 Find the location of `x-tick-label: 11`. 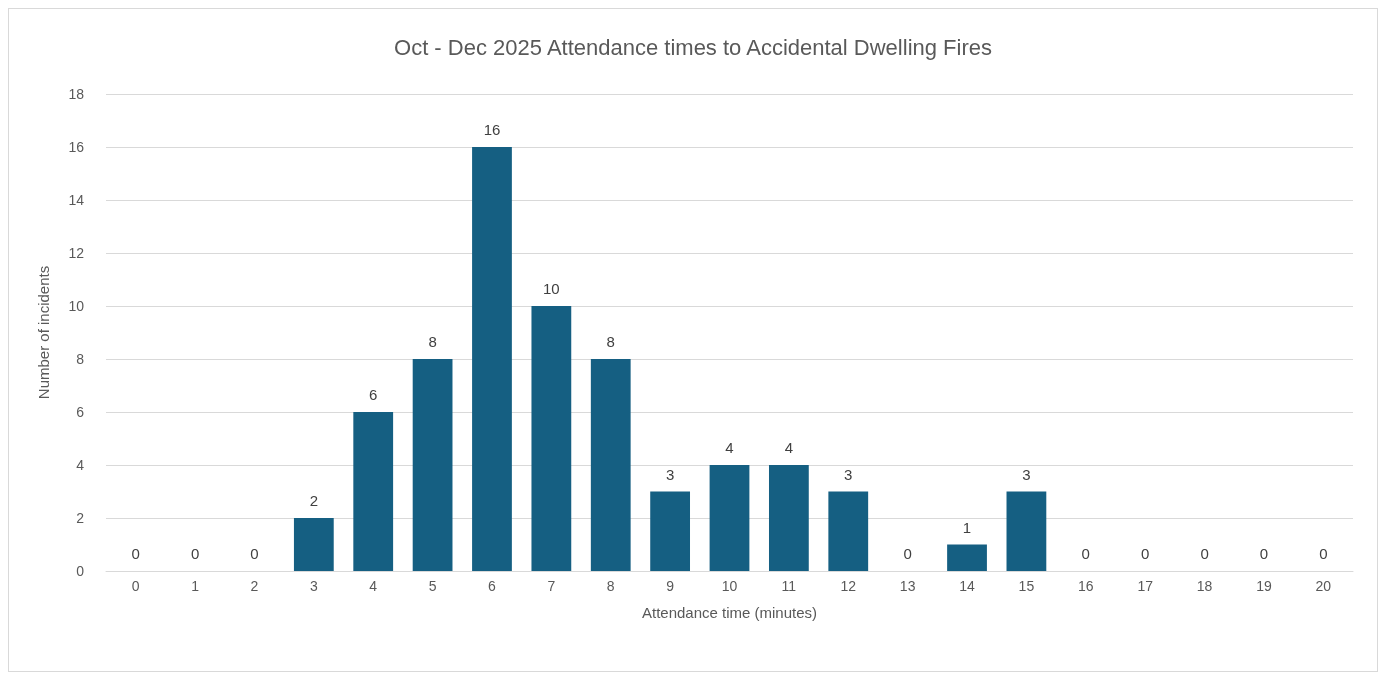

x-tick-label: 11 is located at coordinates (789, 586).